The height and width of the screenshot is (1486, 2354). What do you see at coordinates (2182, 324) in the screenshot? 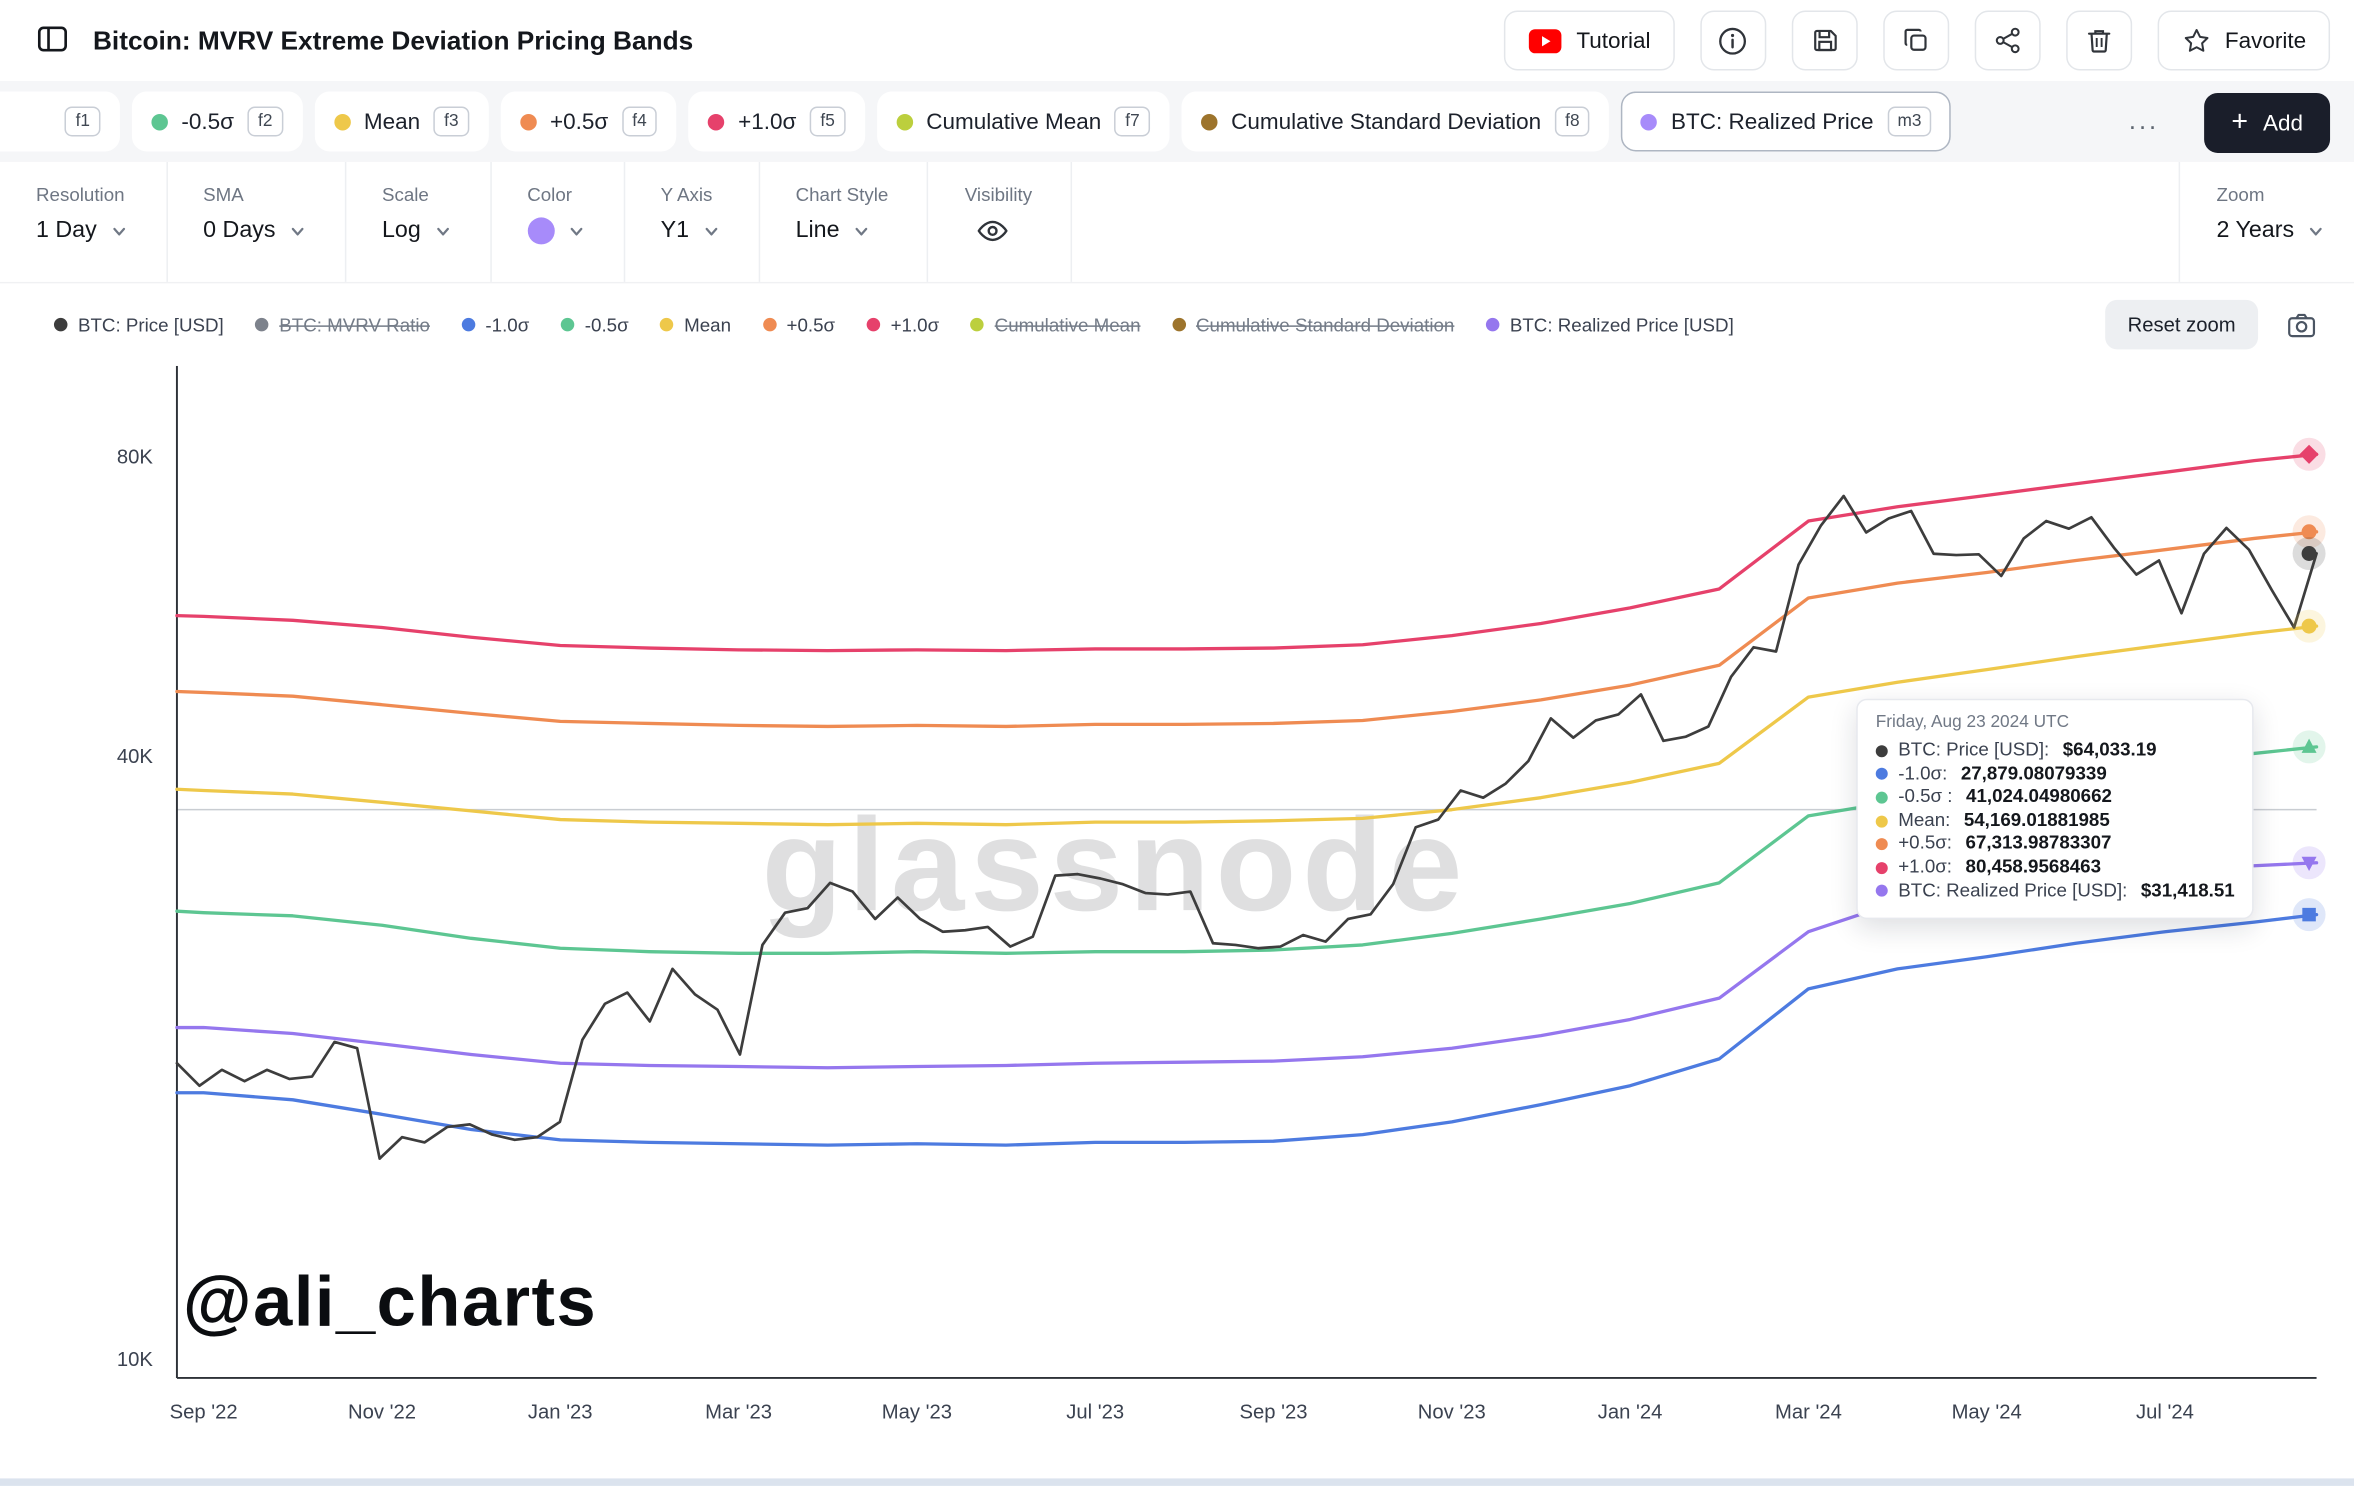
I see `reset-zoom-button: Reset zoom` at bounding box center [2182, 324].